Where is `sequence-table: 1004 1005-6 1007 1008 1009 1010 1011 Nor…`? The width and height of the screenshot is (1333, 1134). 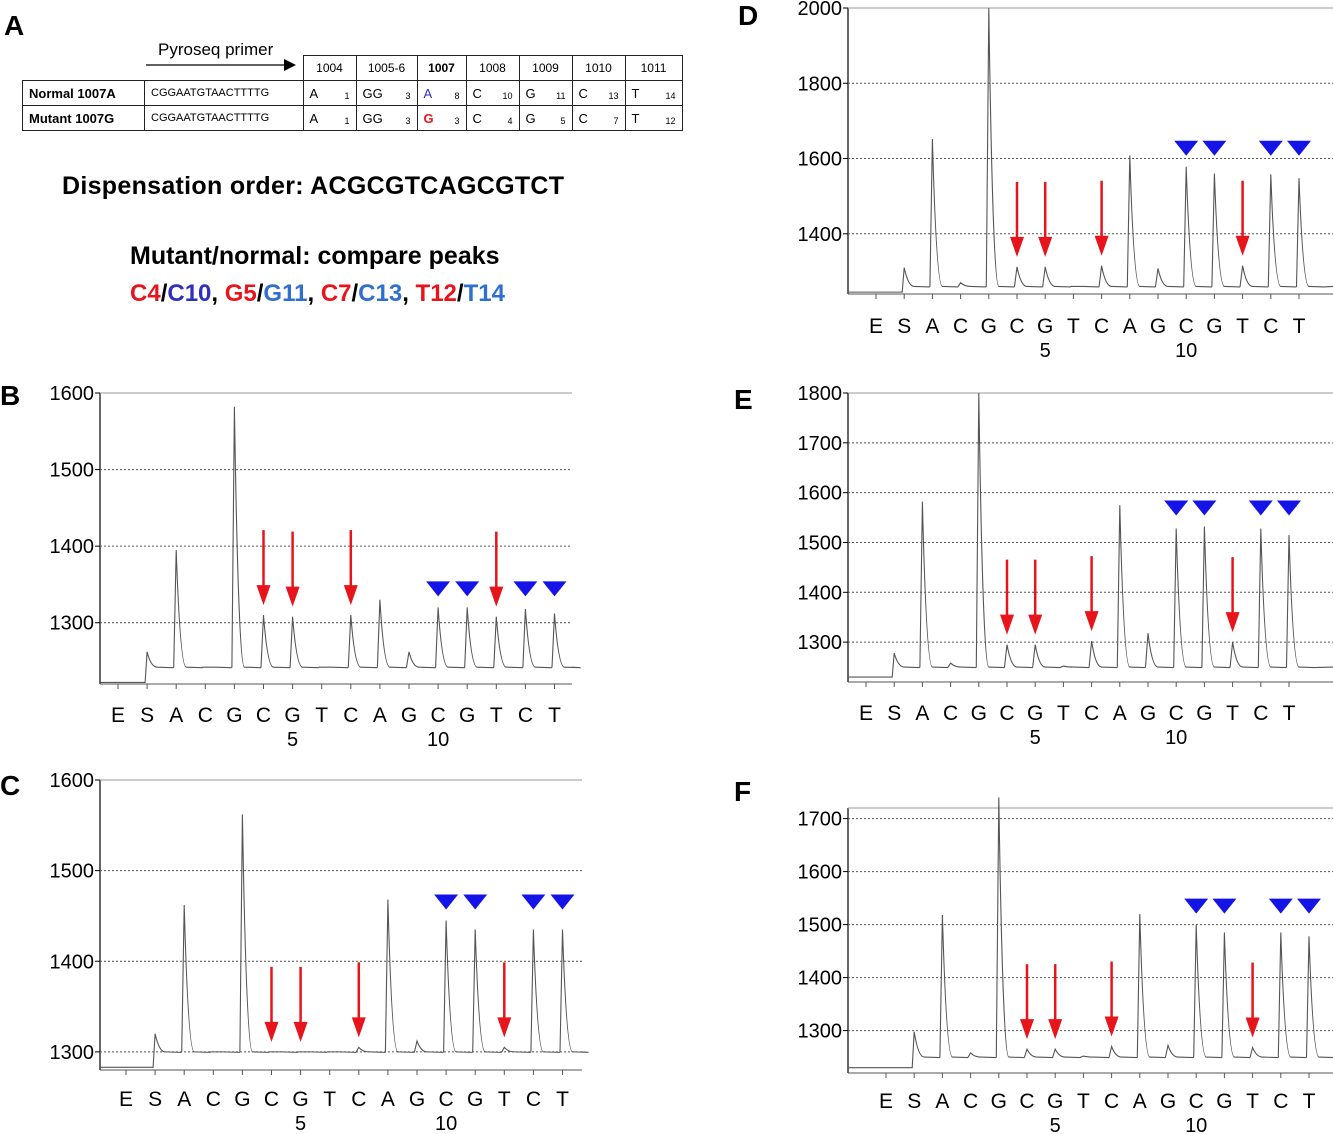 sequence-table: 1004 1005-6 1007 1008 1009 1010 1011 Nor… is located at coordinates (352, 93).